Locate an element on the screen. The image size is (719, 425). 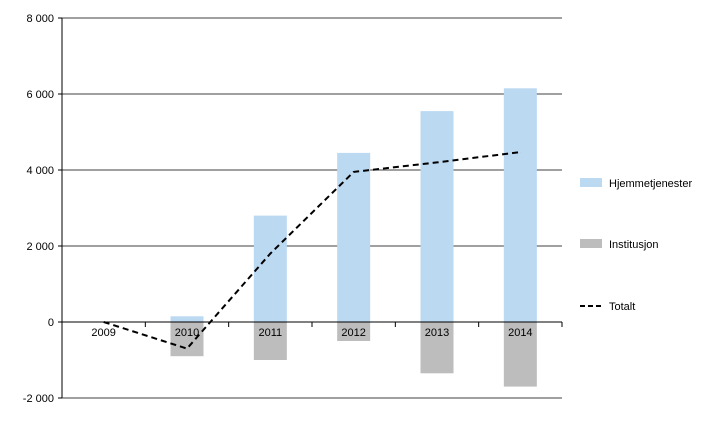
x-tick-label: 2011 is located at coordinates (271, 333).